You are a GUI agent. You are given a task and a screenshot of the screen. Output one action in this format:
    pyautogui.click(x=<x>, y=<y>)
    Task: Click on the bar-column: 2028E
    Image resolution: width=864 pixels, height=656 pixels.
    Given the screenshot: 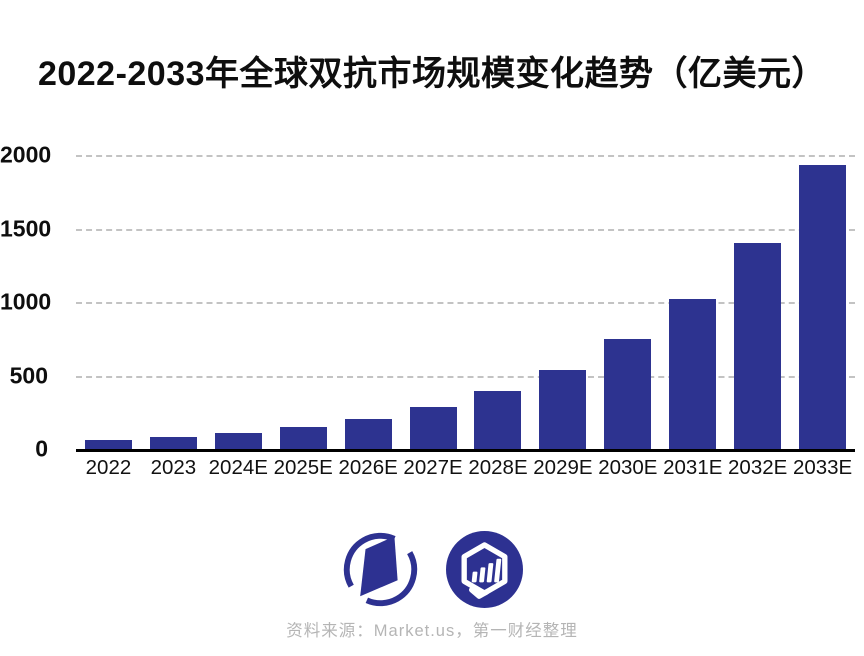 What is the action you would take?
    pyautogui.click(x=498, y=304)
    